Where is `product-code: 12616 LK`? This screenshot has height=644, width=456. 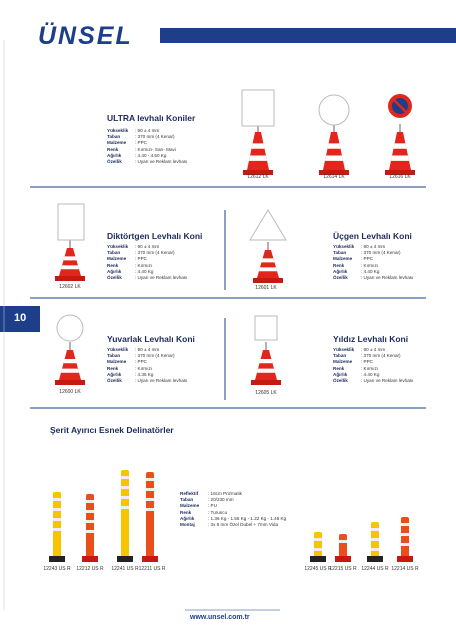 product-code: 12616 LK is located at coordinates (400, 177).